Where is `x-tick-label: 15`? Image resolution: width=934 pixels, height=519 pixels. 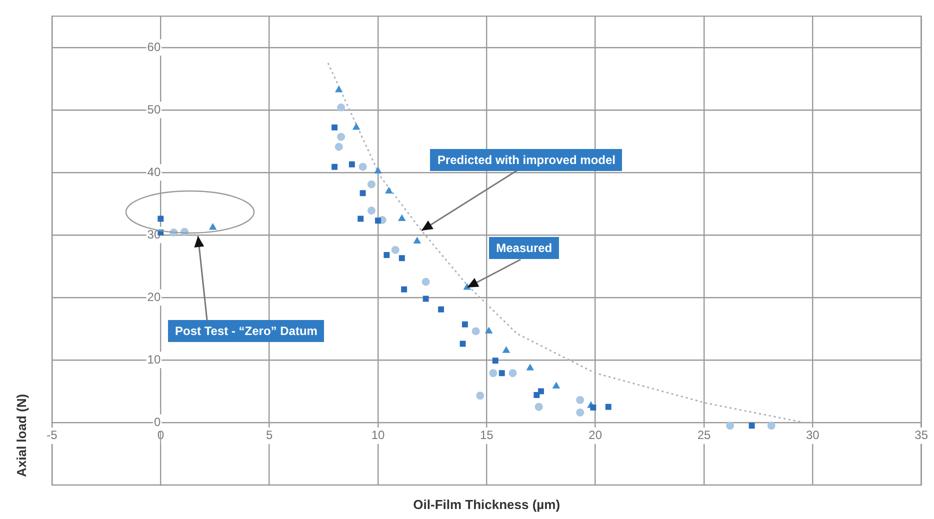 x-tick-label: 15 is located at coordinates (487, 435).